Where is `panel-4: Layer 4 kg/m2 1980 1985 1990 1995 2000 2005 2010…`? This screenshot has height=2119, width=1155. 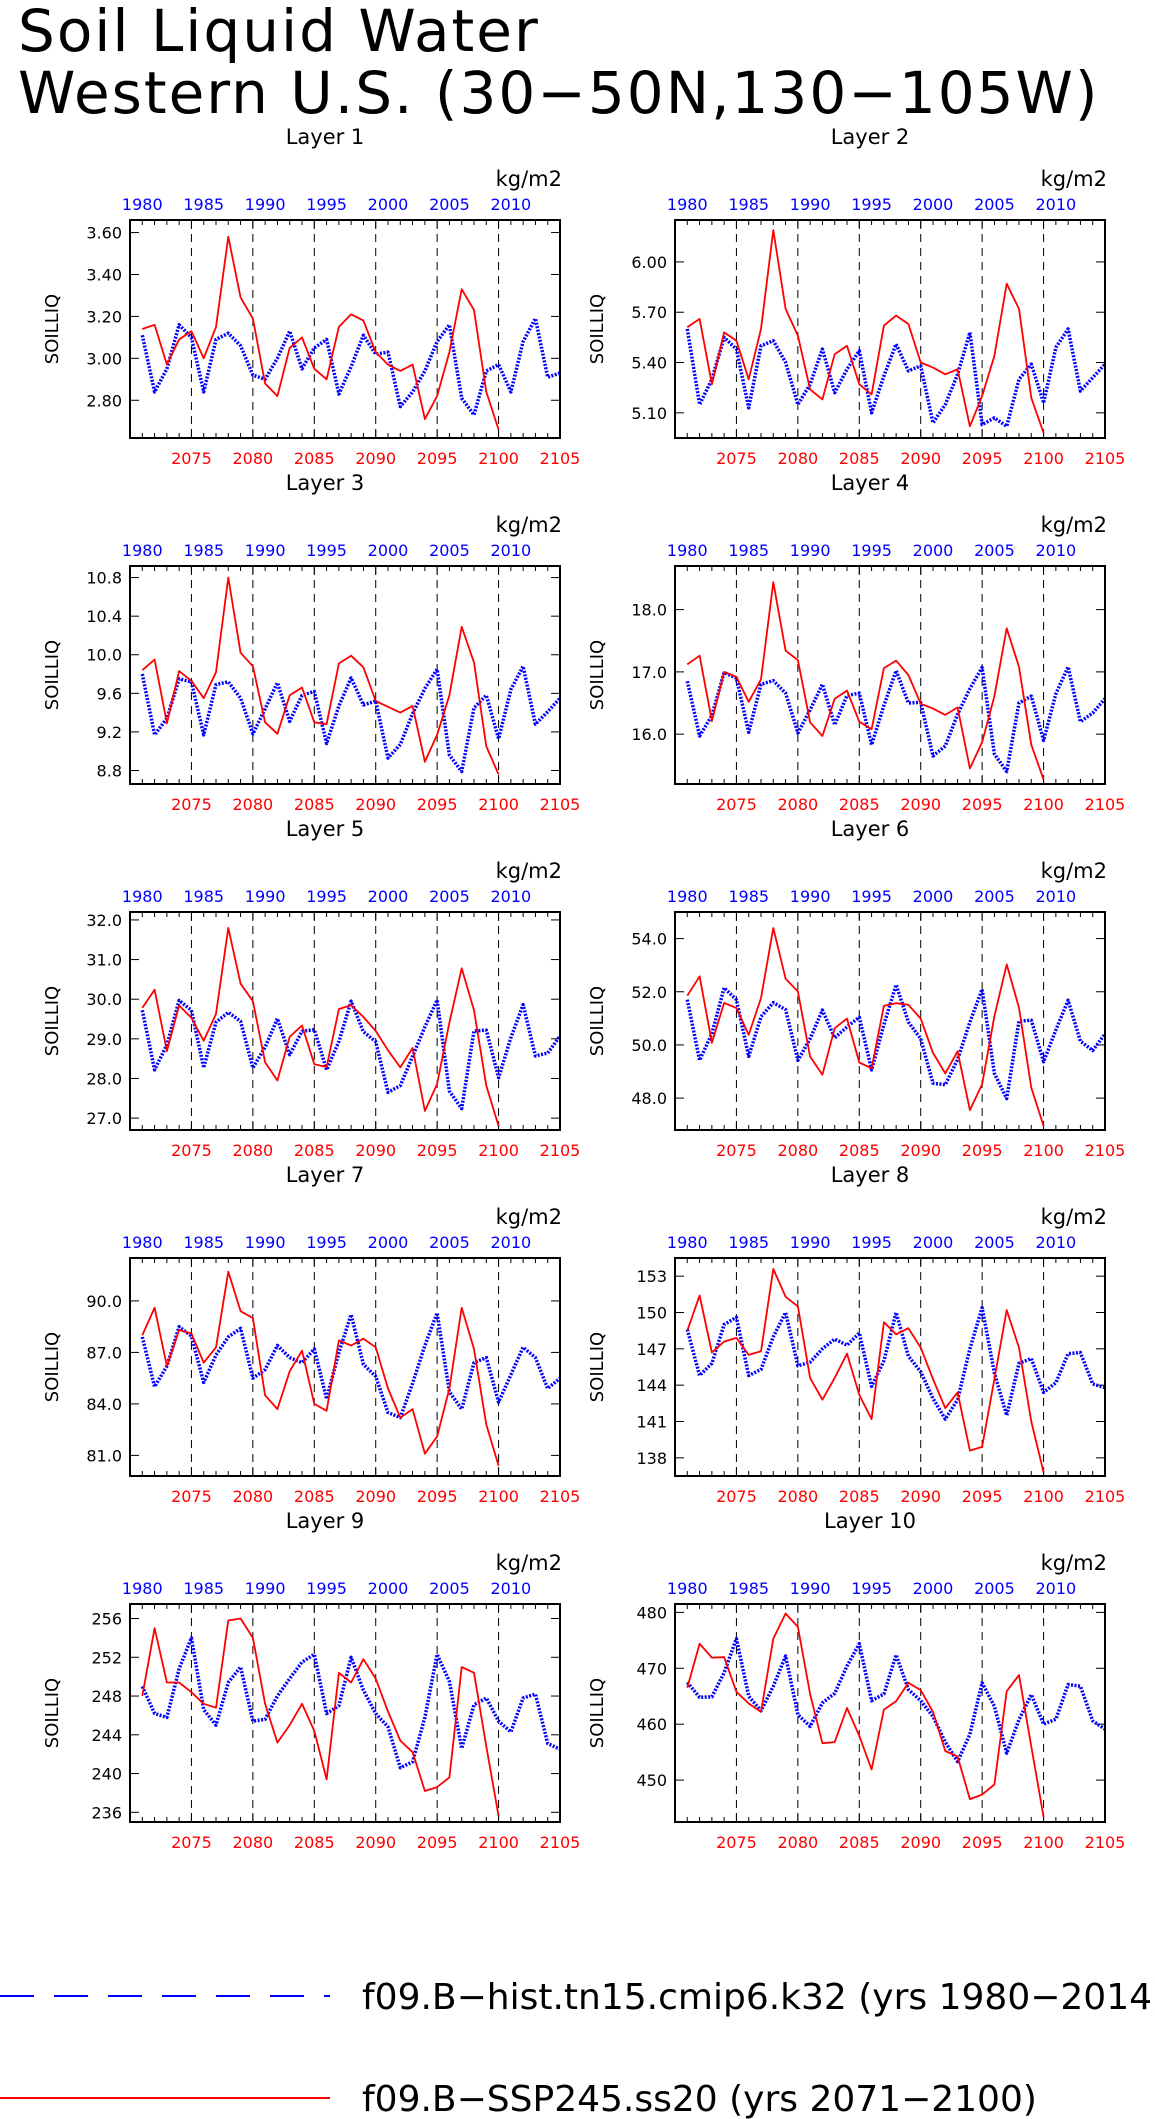
panel-4: Layer 4 kg/m2 1980 1985 1990 1995 2000 2005 2010… is located at coordinates (856, 642).